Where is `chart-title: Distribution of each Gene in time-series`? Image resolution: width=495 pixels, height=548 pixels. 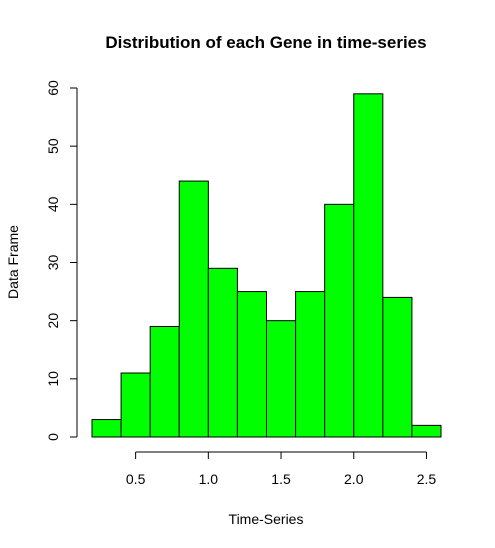
chart-title: Distribution of each Gene in time-series is located at coordinates (265, 42).